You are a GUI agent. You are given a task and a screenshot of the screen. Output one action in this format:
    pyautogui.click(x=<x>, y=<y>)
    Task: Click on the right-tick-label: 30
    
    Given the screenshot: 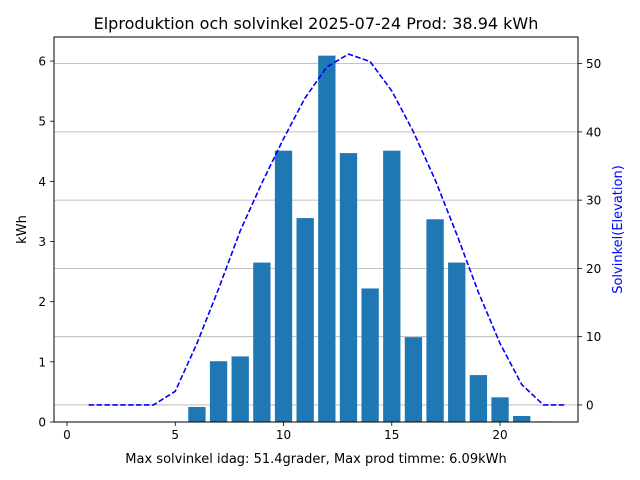 What is the action you would take?
    pyautogui.click(x=593, y=201)
    